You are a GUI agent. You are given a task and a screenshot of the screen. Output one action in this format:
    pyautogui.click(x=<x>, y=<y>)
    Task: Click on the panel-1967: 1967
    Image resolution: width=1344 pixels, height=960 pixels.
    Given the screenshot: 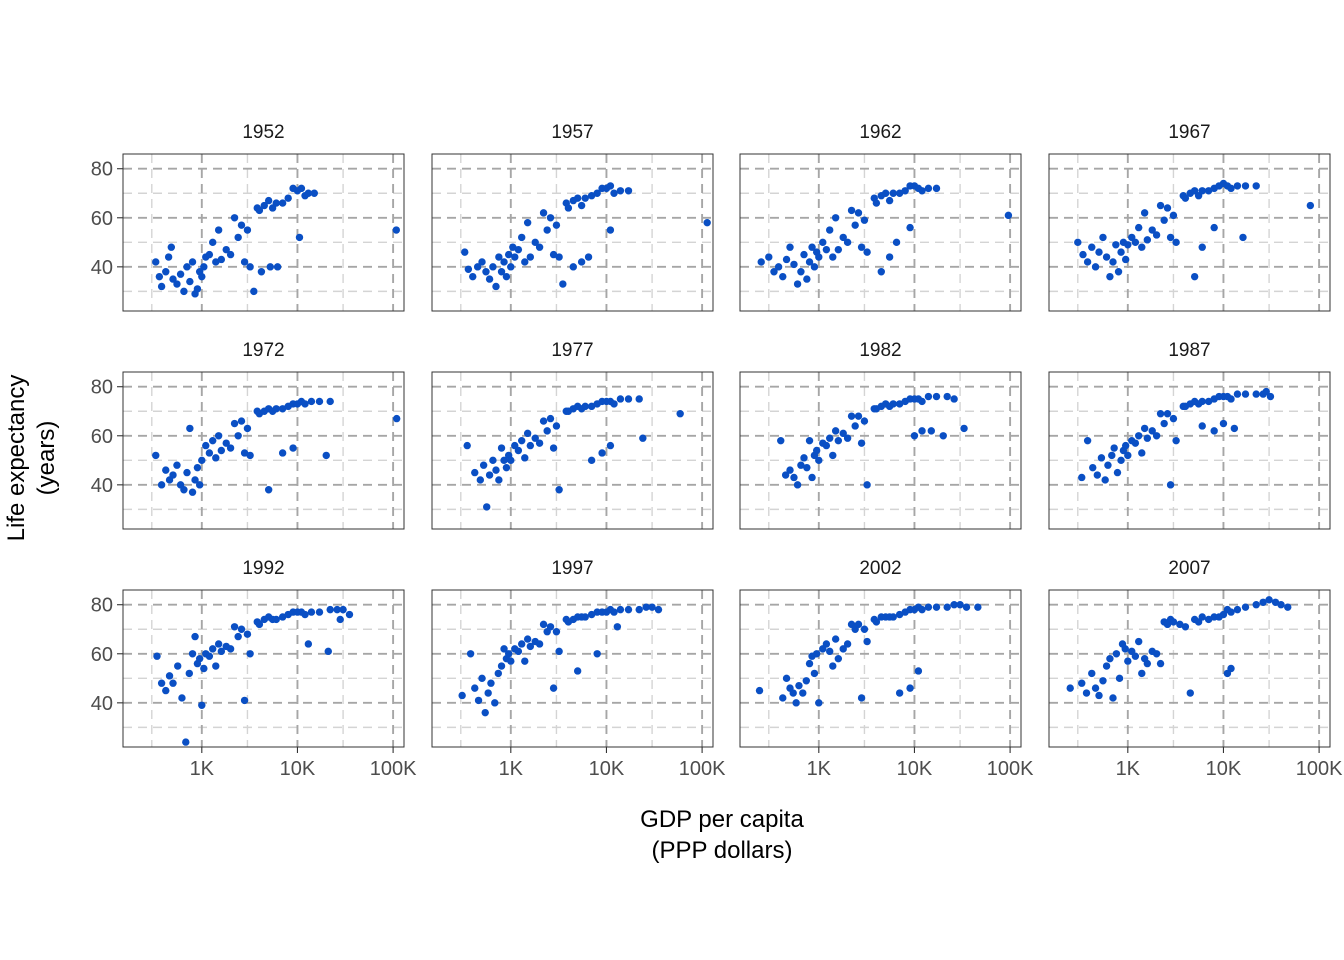 What is the action you would take?
    pyautogui.click(x=1189, y=217)
    